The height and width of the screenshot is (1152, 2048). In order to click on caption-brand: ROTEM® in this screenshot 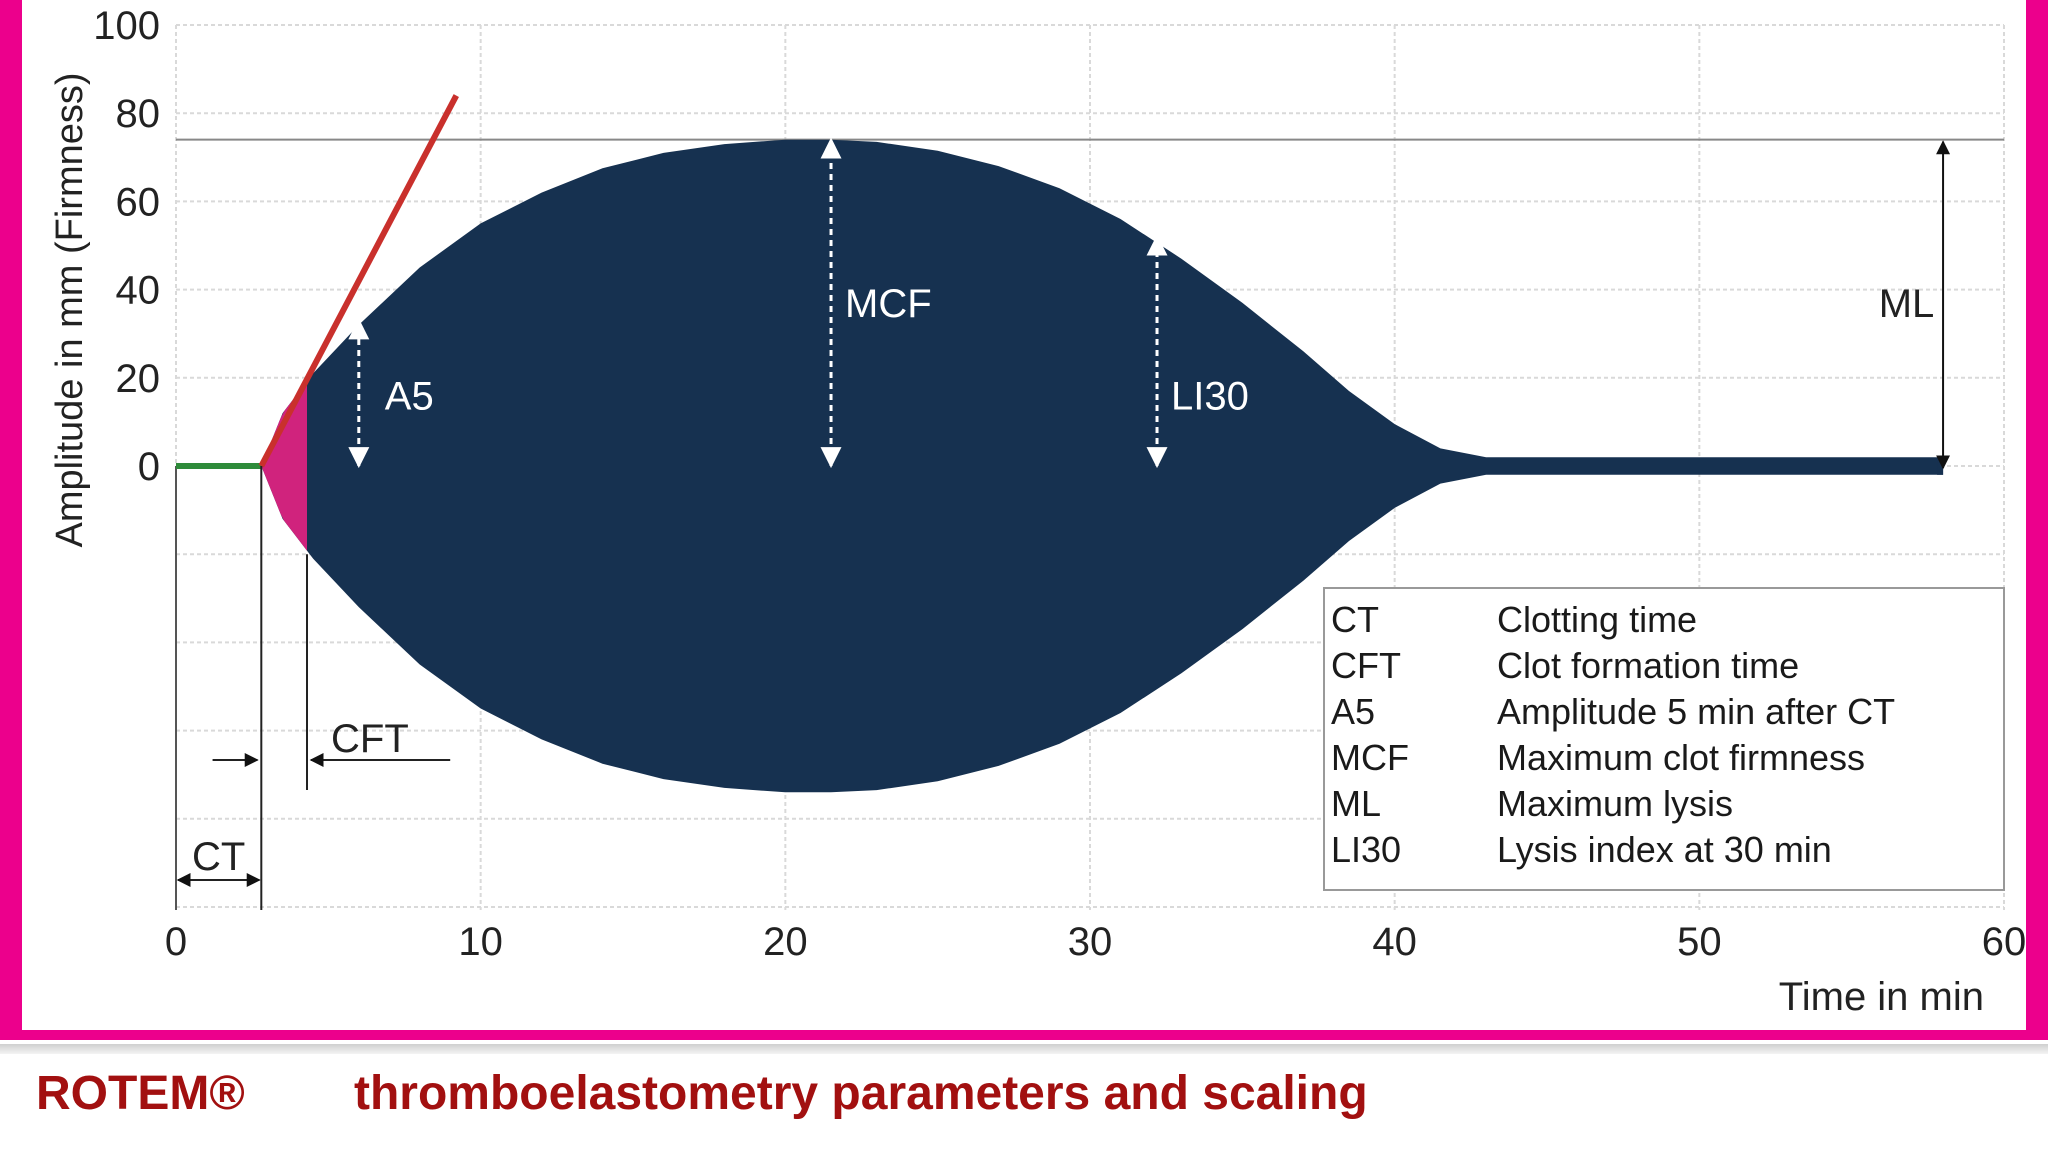, I will do `click(140, 1093)`.